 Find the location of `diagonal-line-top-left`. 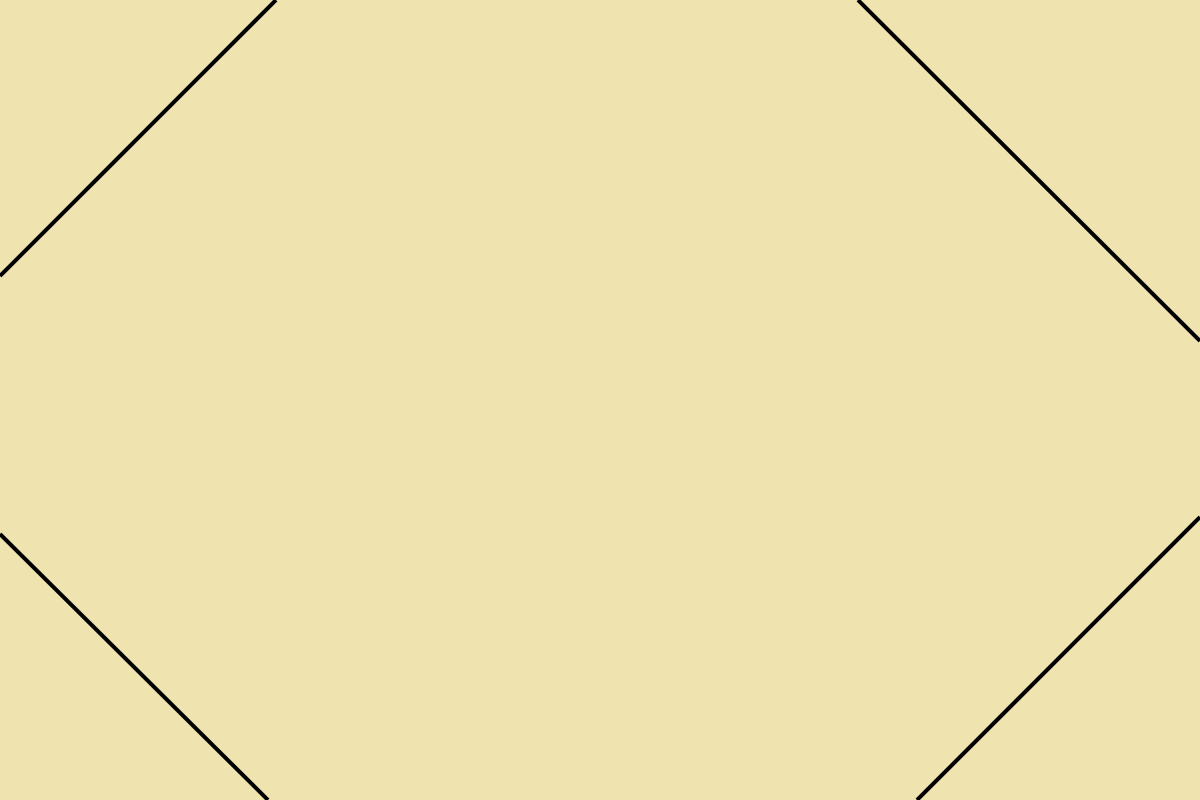

diagonal-line-top-left is located at coordinates (139, 139).